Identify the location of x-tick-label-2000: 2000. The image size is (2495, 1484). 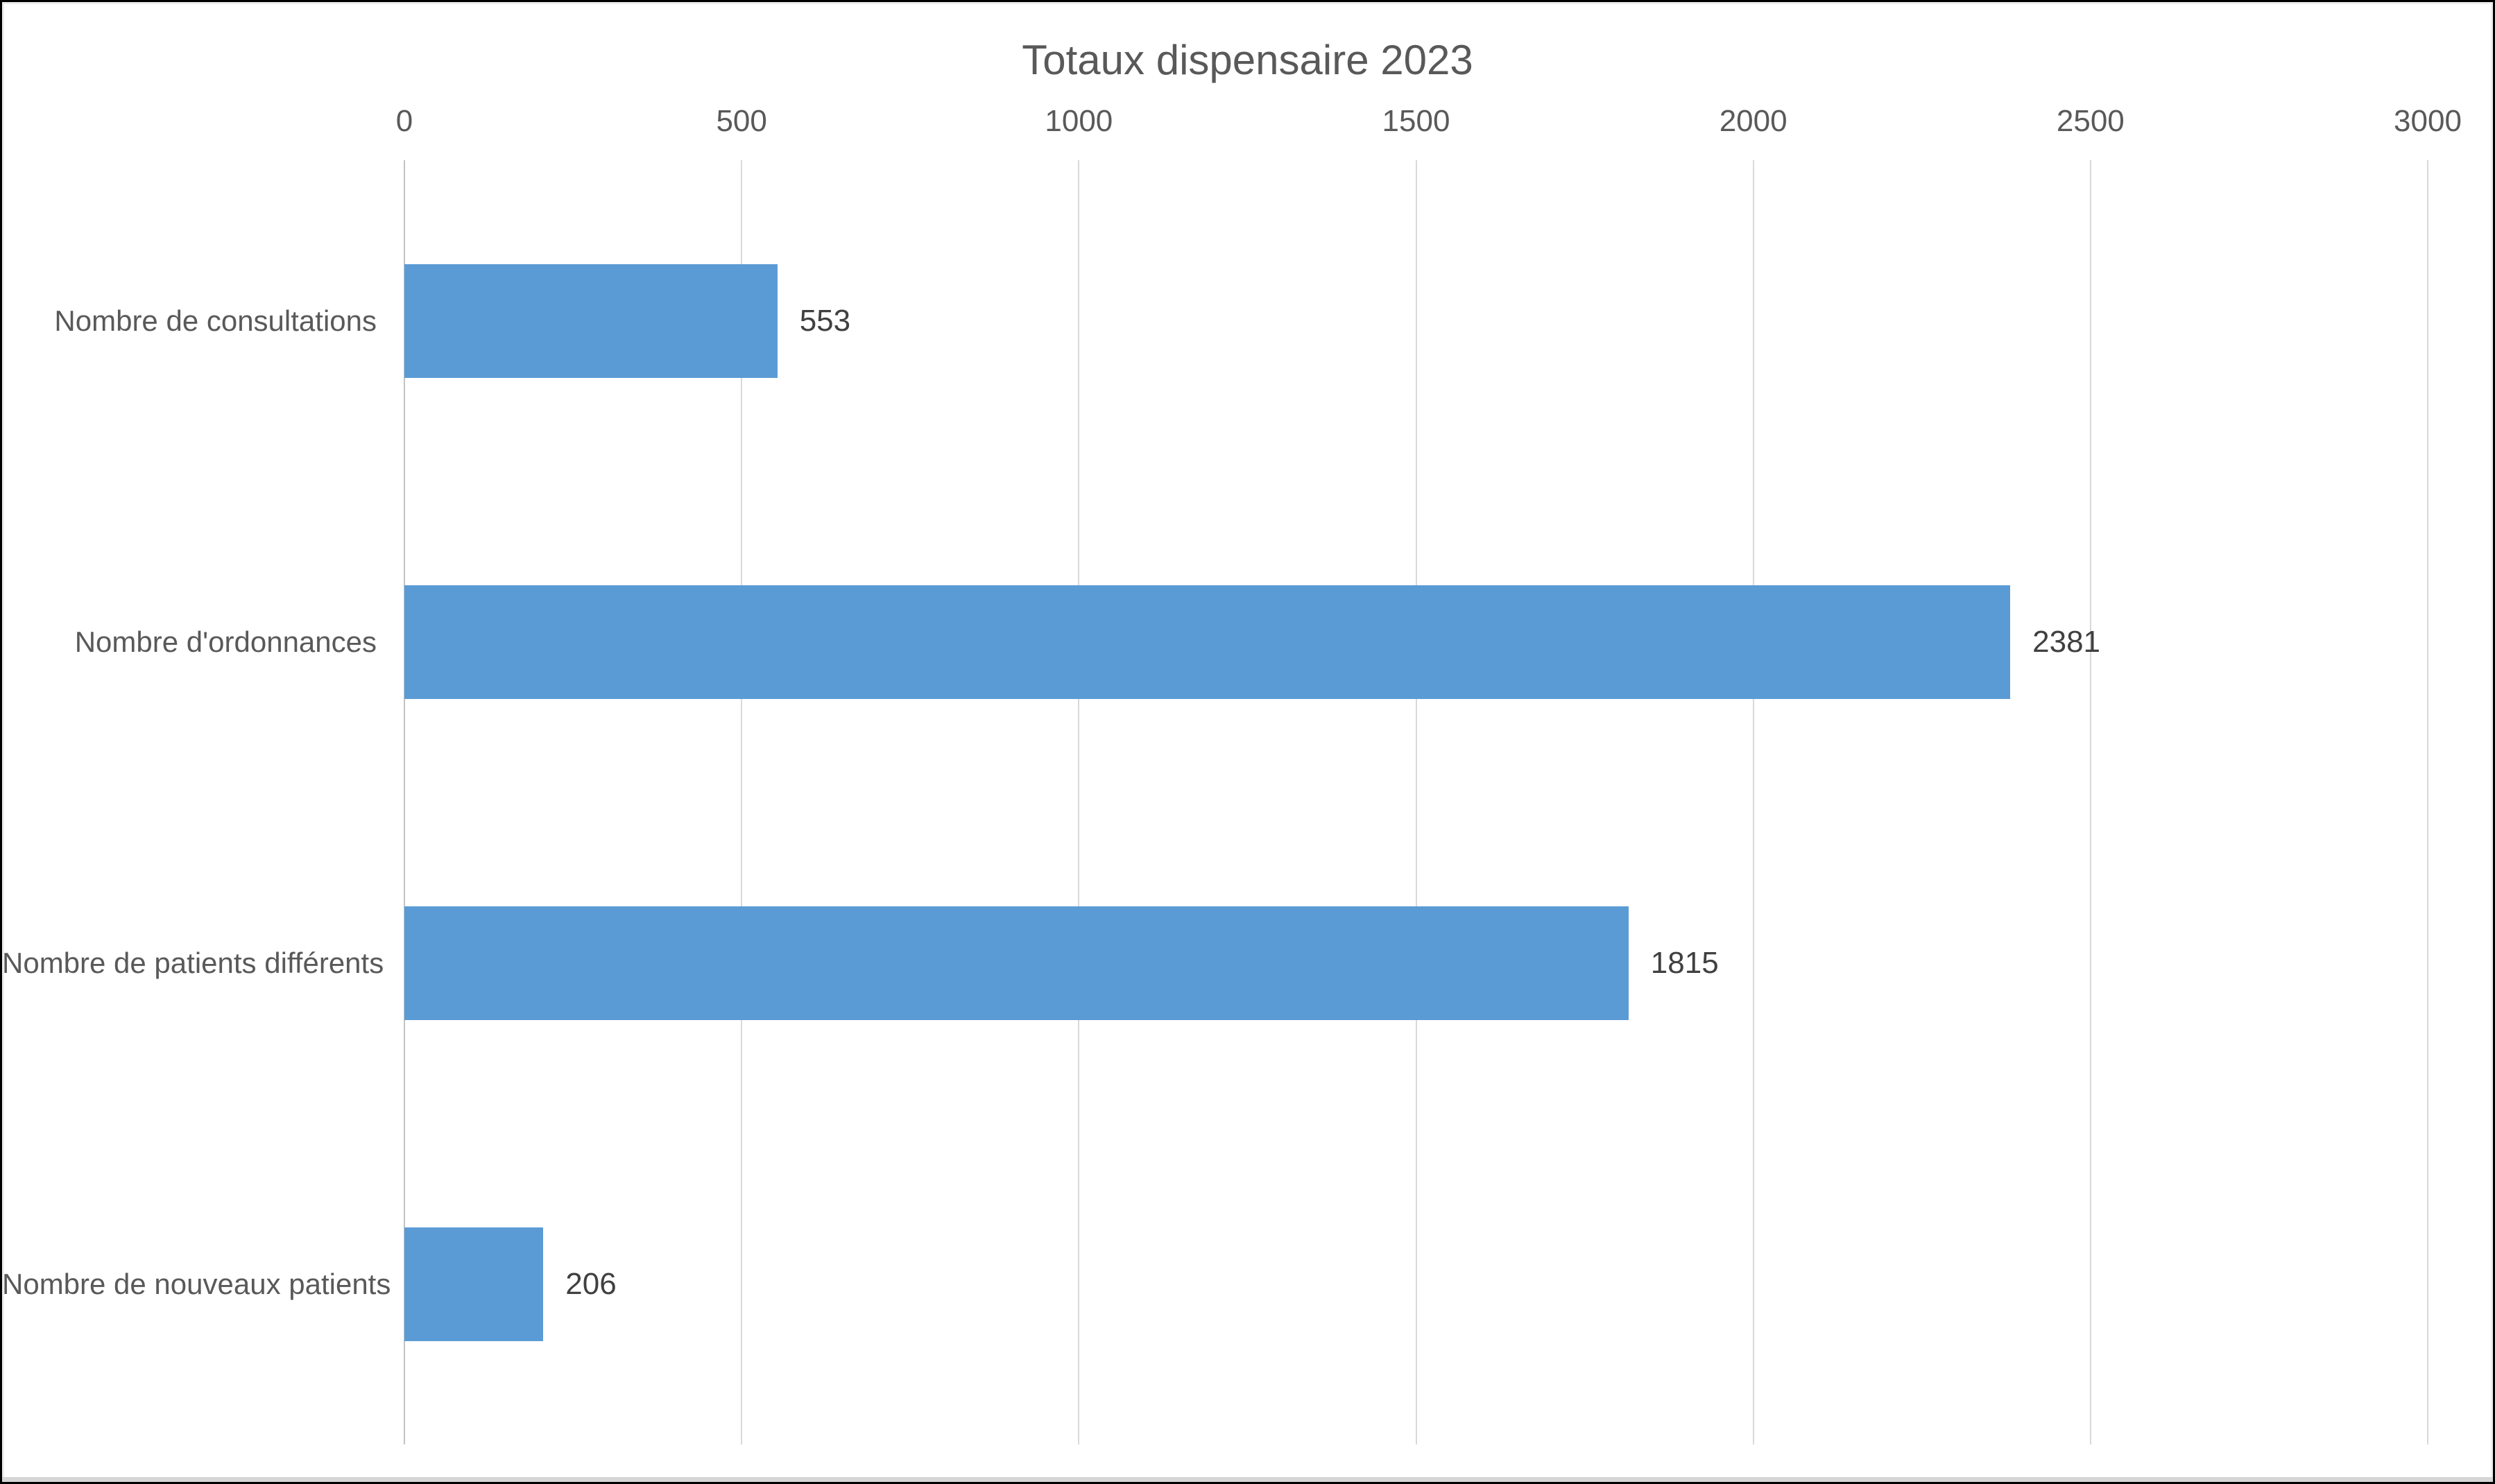
(1753, 121).